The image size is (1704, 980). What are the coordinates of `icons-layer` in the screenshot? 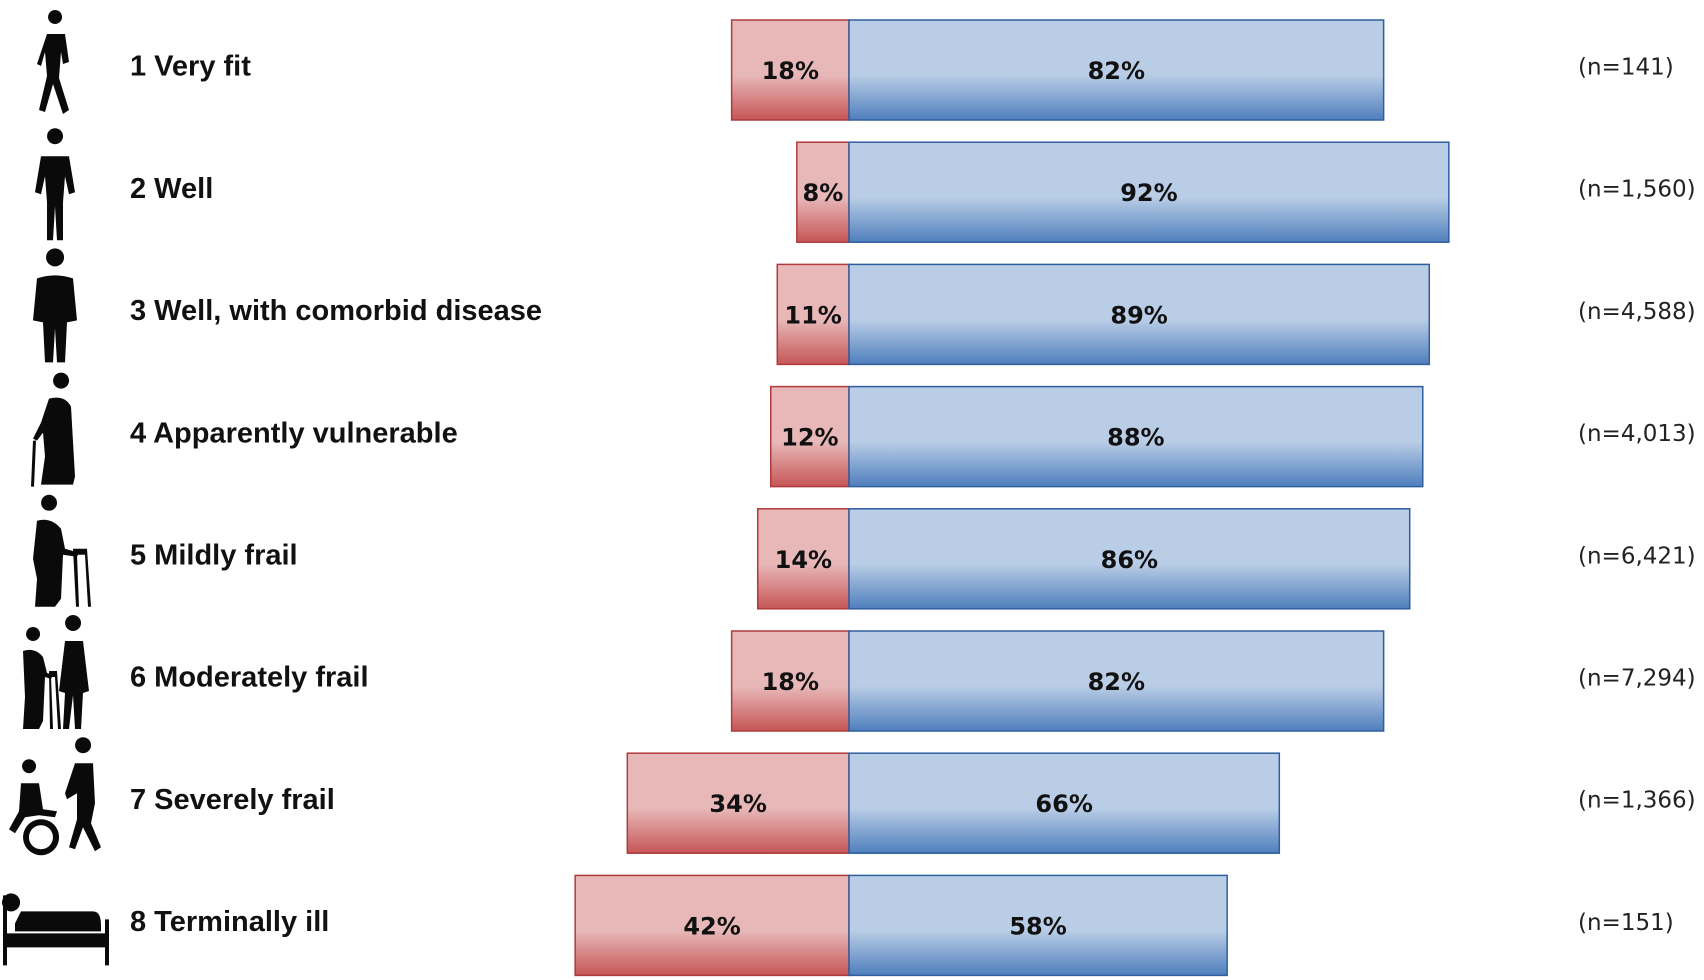 It's located at (55, 488).